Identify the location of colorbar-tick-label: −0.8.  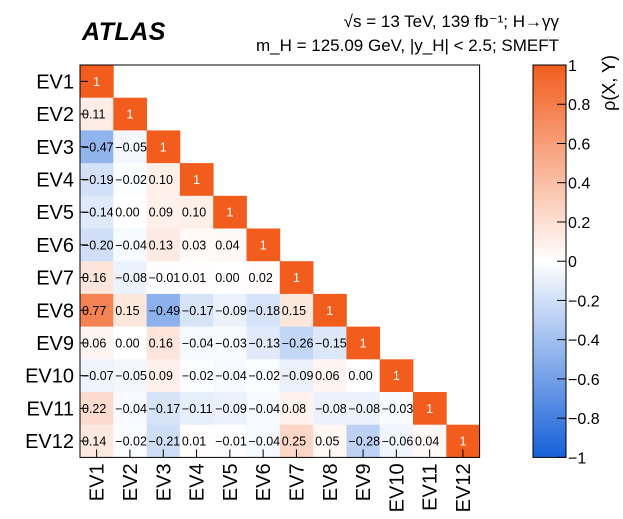
(584, 419).